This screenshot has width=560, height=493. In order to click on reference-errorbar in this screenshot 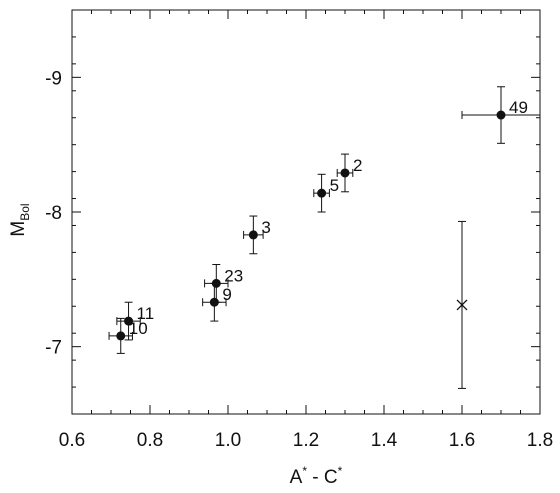, I will do `click(462, 304)`.